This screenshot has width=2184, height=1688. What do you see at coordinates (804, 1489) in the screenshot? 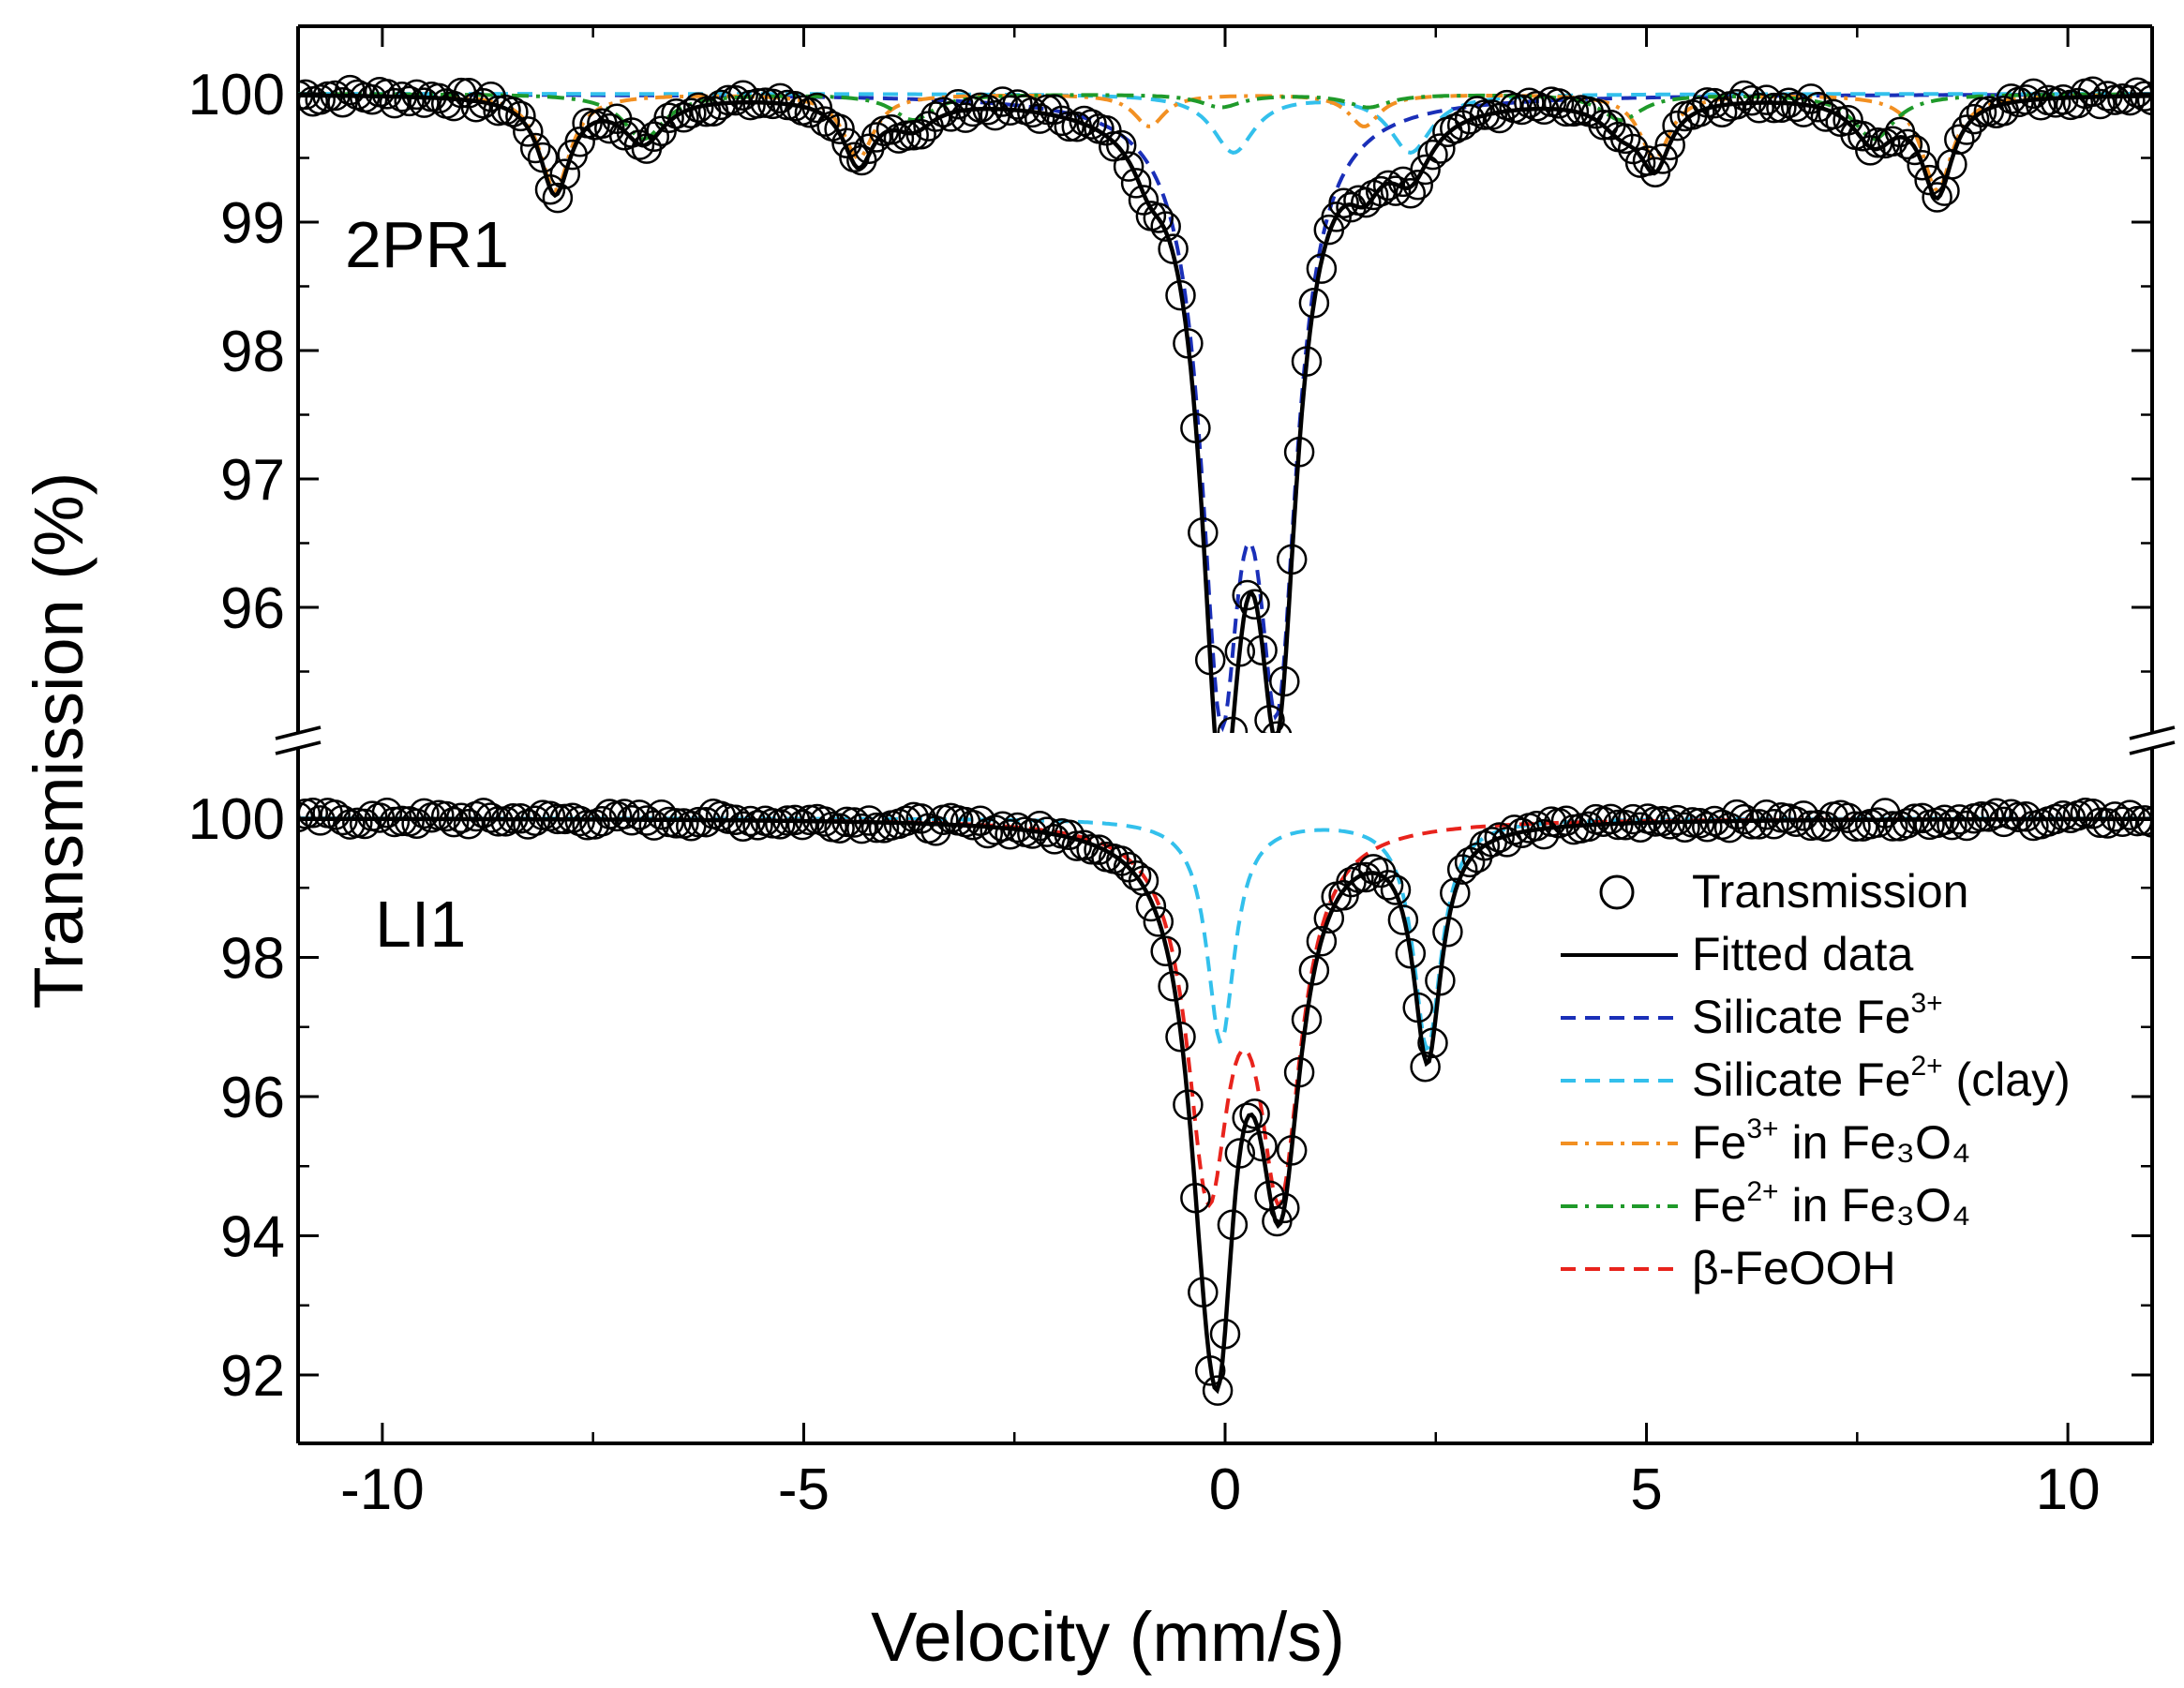
I see `x-tick-label: -5` at bounding box center [804, 1489].